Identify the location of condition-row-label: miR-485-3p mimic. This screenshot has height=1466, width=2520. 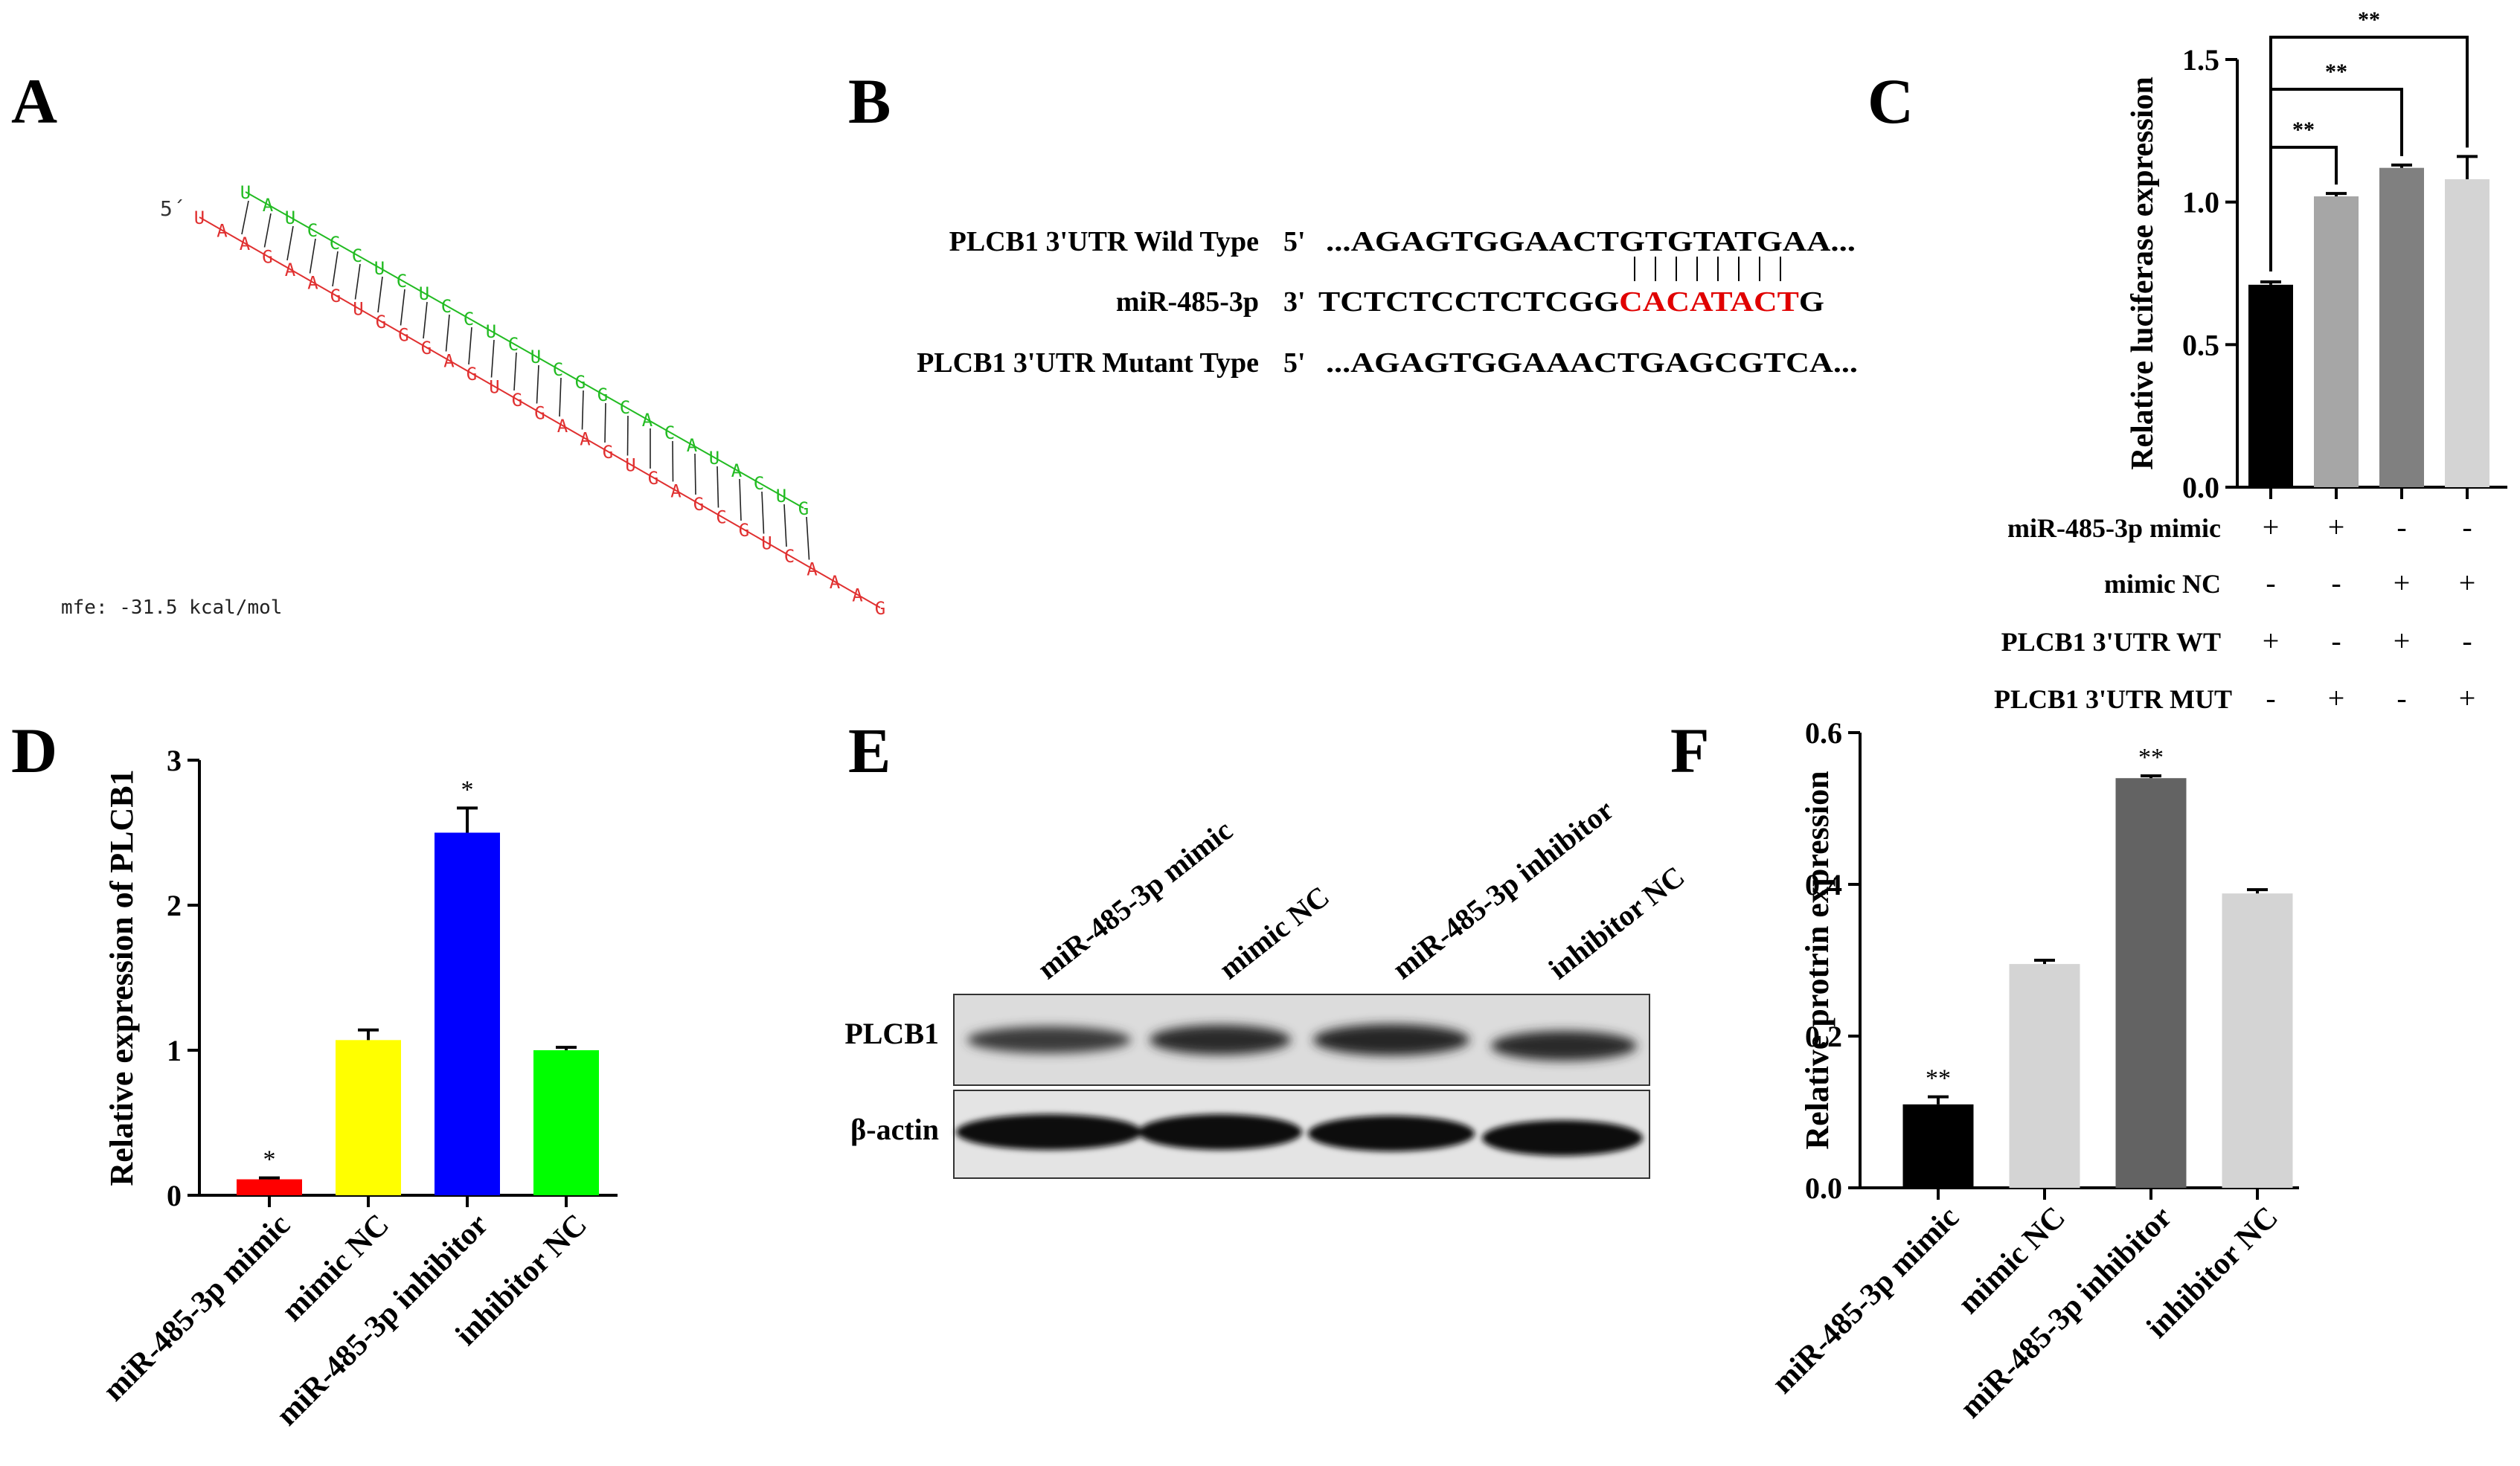
(2114, 528).